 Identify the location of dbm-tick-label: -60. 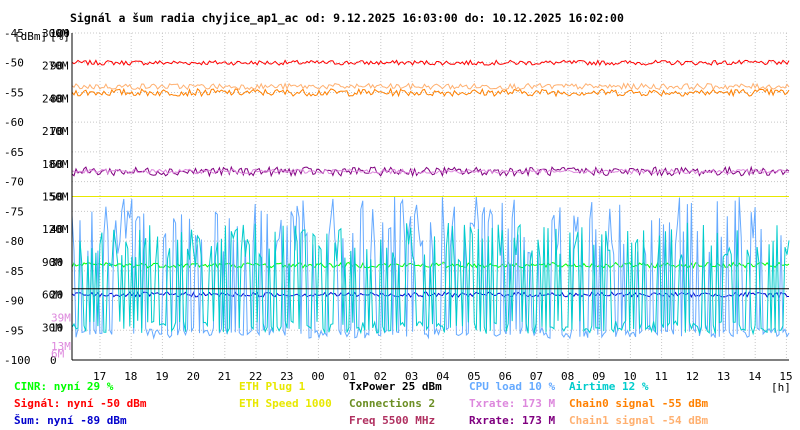
(14, 122).